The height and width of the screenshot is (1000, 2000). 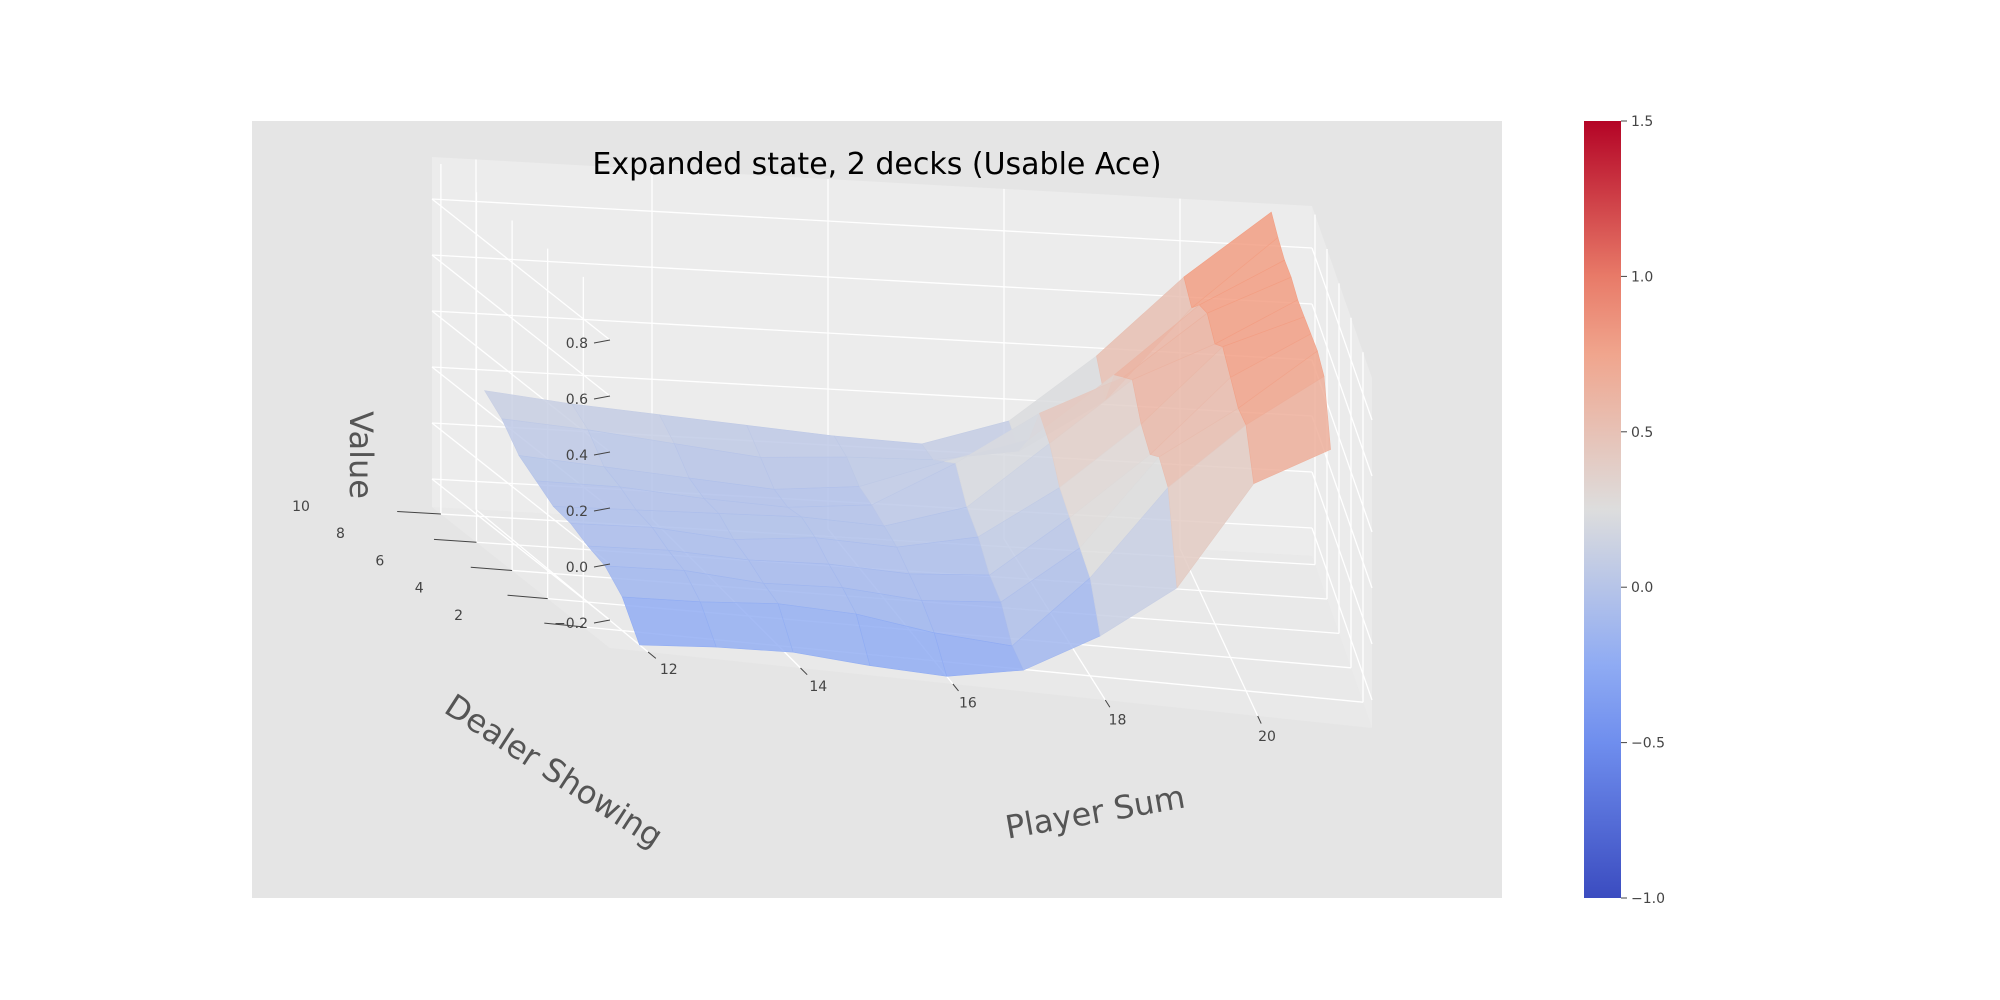 I want to click on chart-title: Expanded state, 2 decks (Usable Ace), so click(x=876, y=164).